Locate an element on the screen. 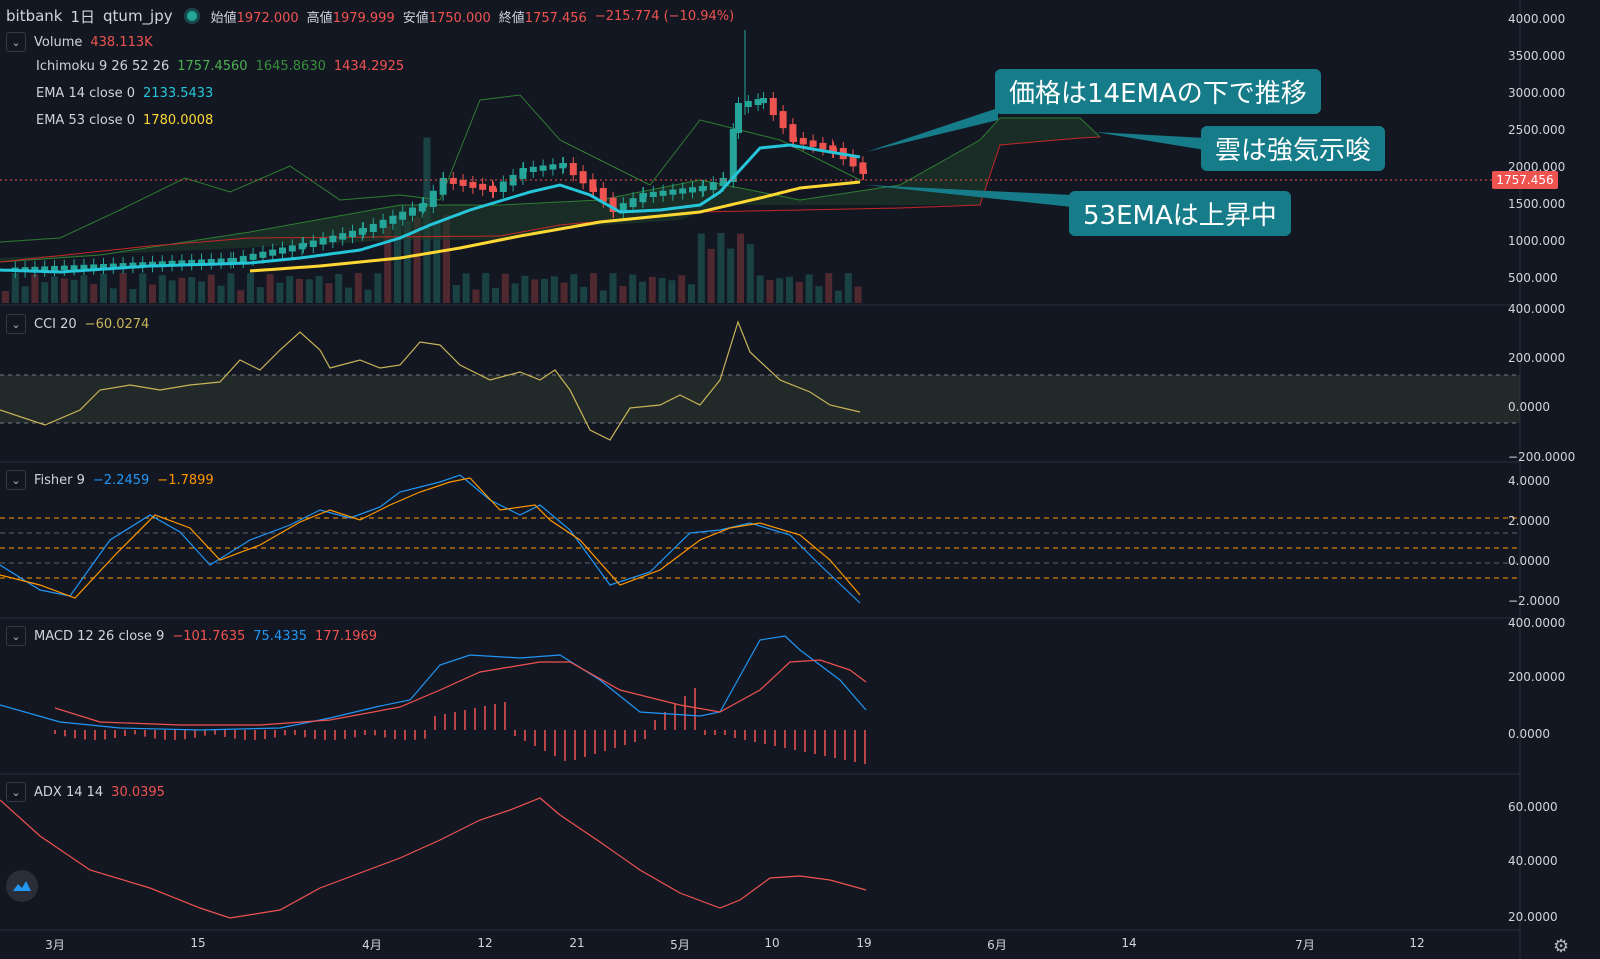 Image resolution: width=1600 pixels, height=959 pixels. legend-name: Volume is located at coordinates (58, 42).